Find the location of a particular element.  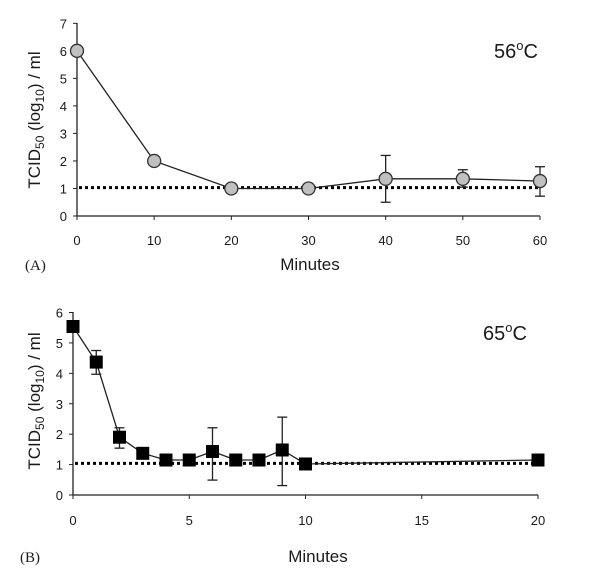

x-tick-label: 40 is located at coordinates (385, 240).